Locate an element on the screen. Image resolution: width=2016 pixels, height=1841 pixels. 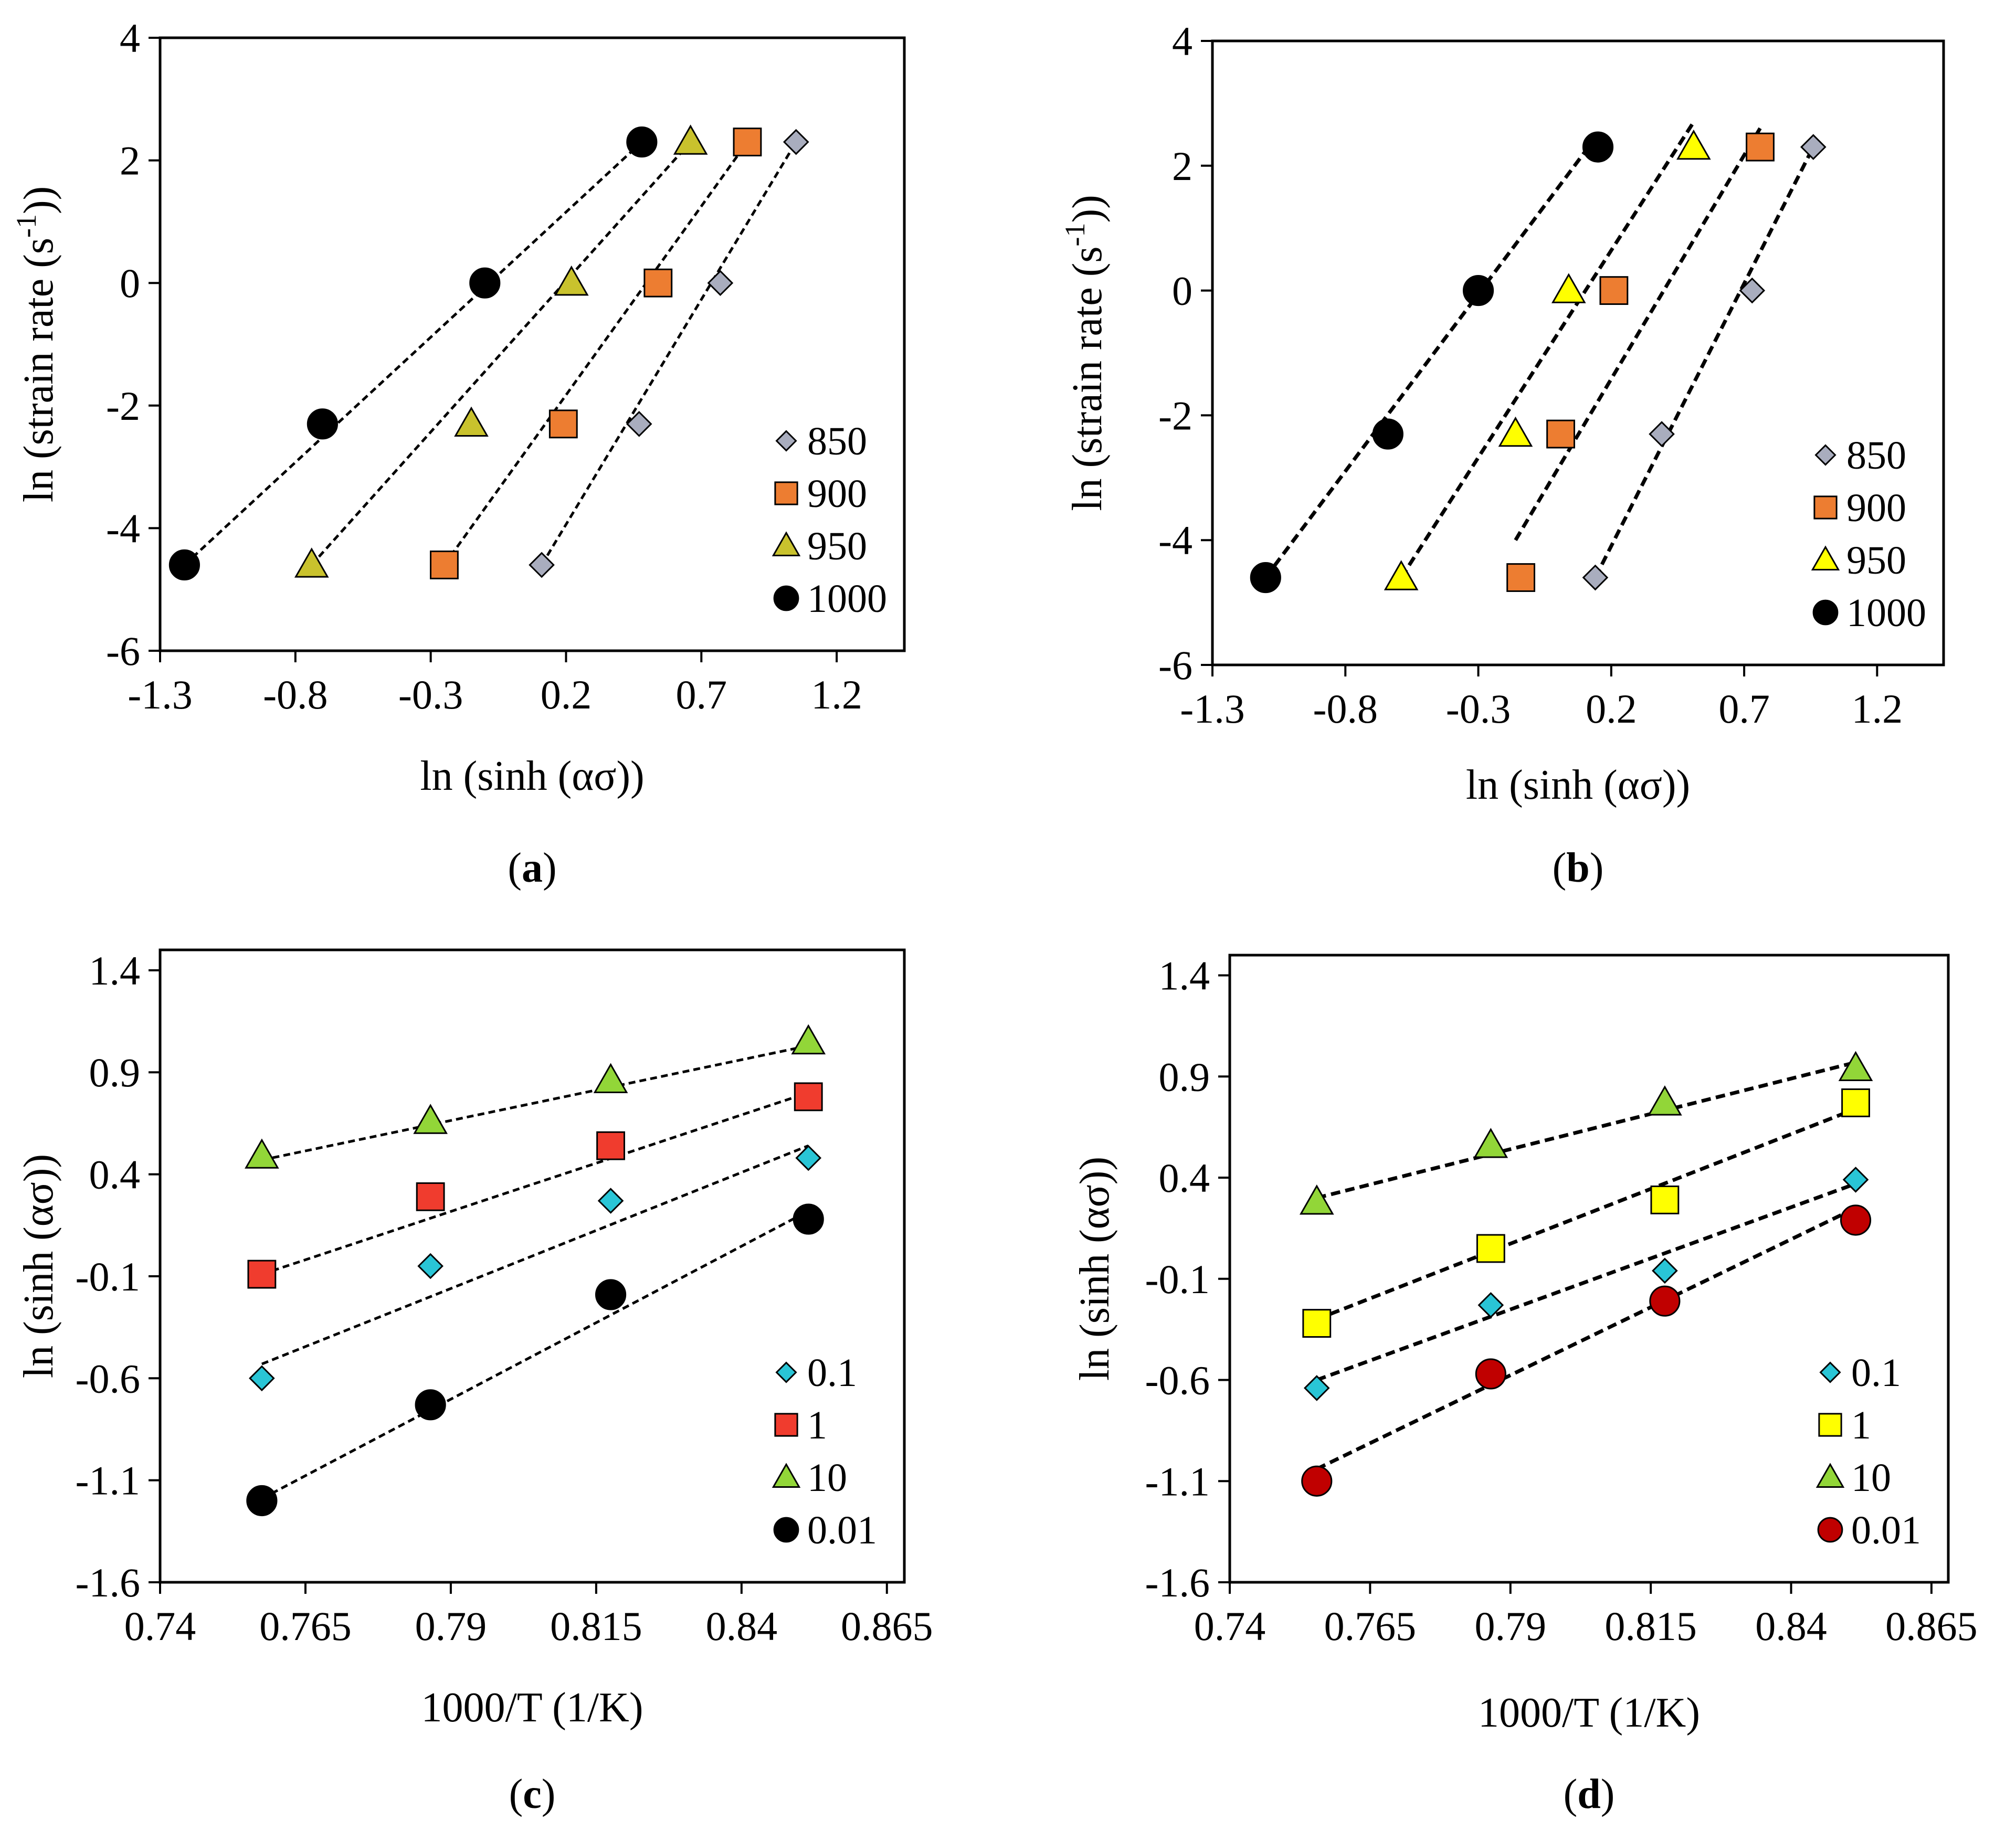
panel-label-letter: b is located at coordinates (1578, 868).